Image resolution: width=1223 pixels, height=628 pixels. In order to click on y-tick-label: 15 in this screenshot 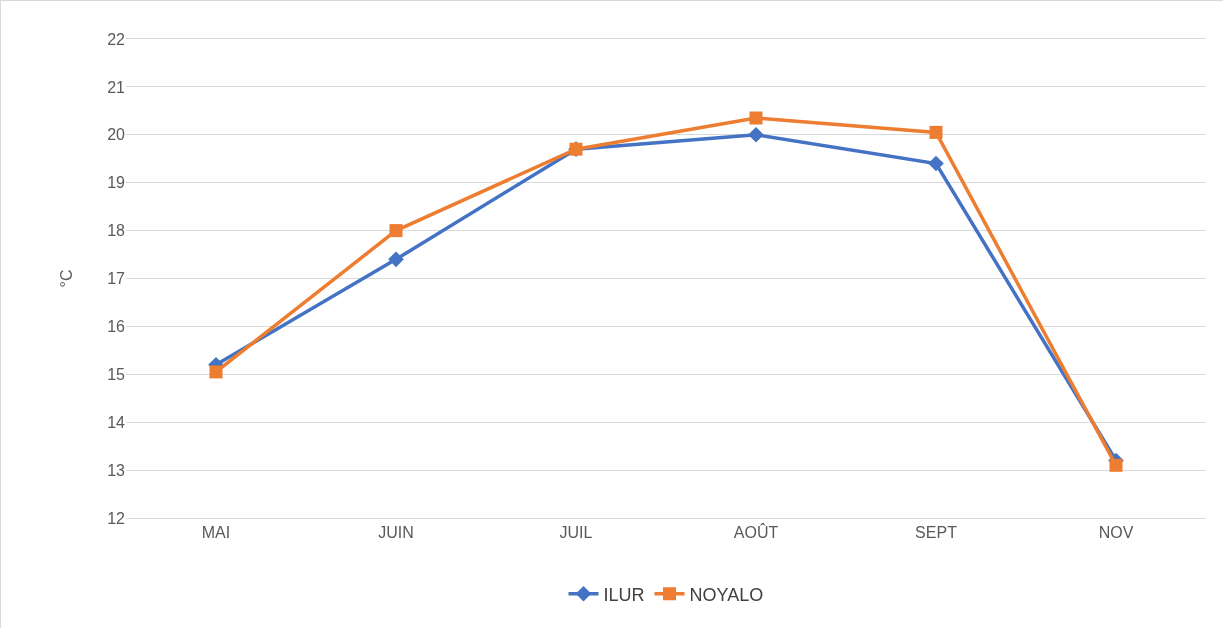, I will do `click(116, 374)`.